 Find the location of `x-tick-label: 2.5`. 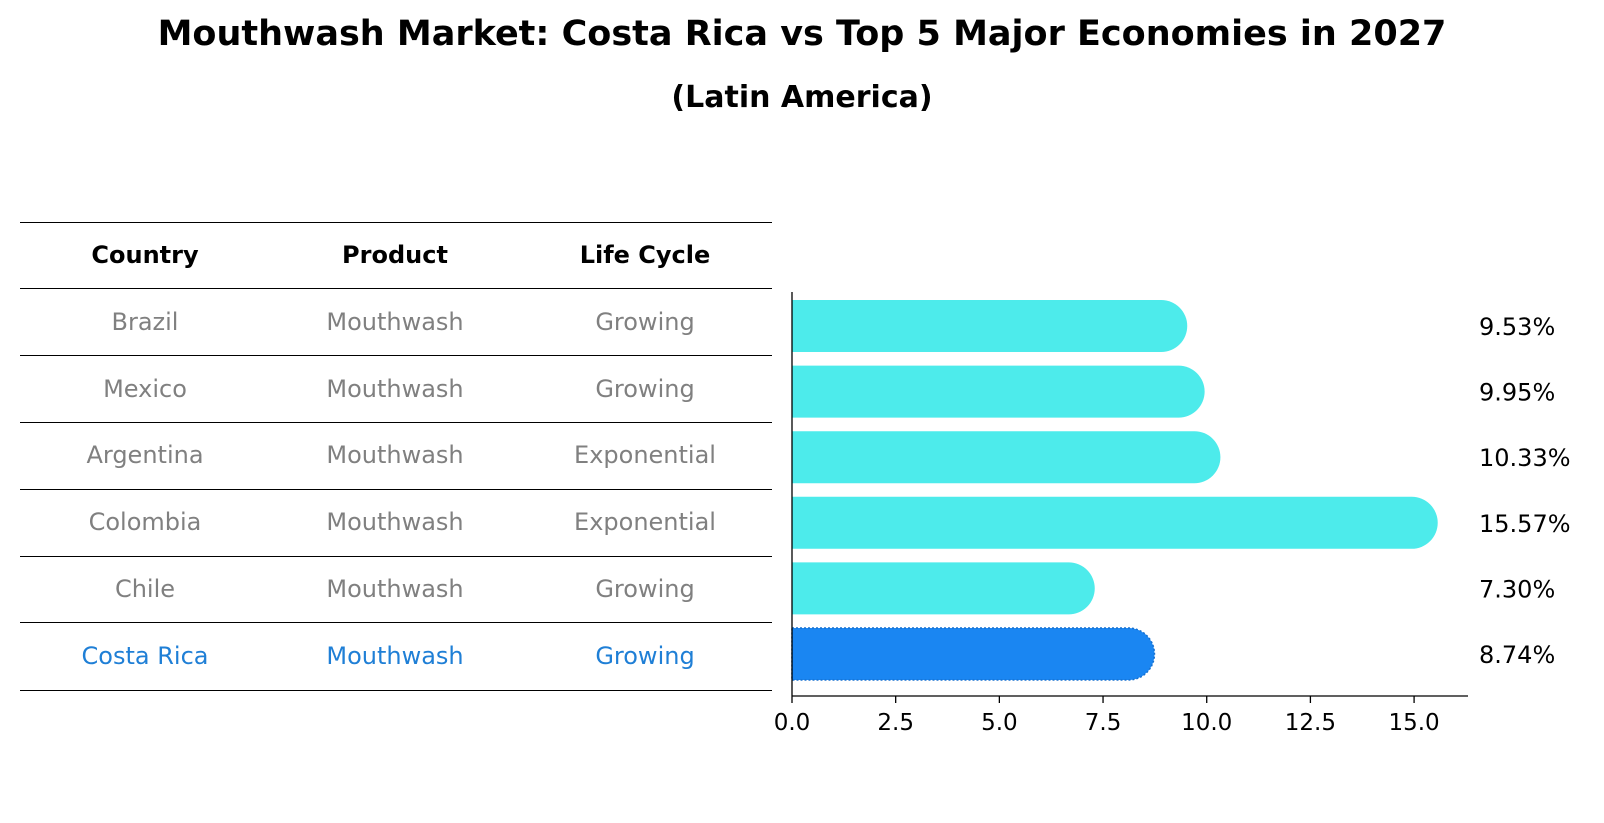

x-tick-label: 2.5 is located at coordinates (895, 723).